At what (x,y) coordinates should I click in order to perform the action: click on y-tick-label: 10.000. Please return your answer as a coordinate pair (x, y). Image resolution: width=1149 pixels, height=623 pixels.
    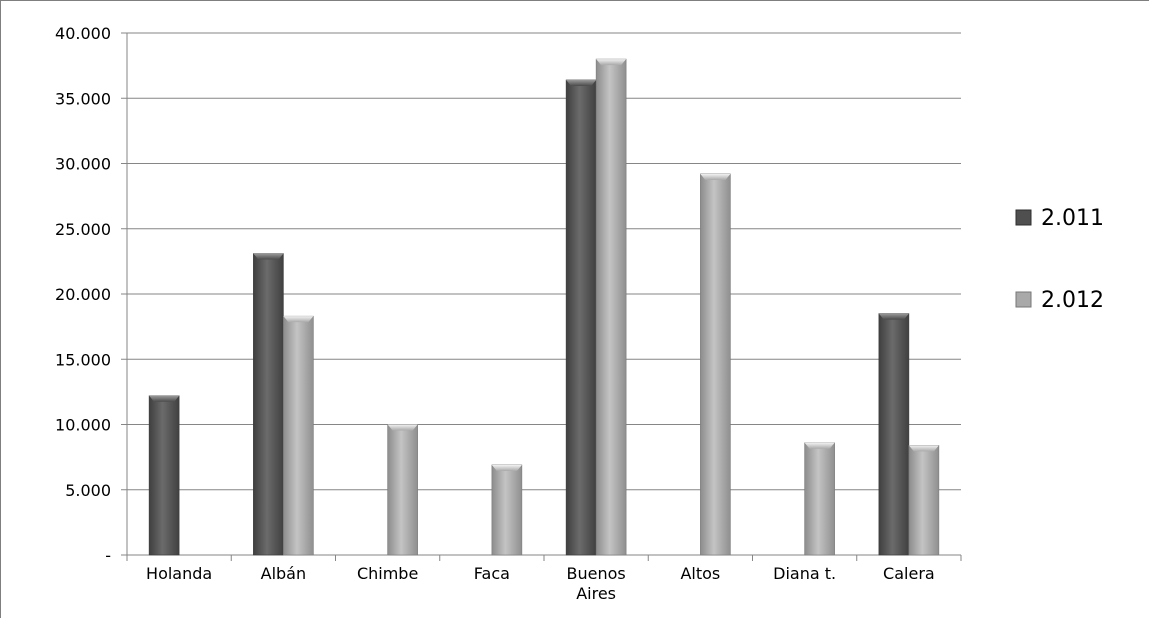
    Looking at the image, I should click on (83, 425).